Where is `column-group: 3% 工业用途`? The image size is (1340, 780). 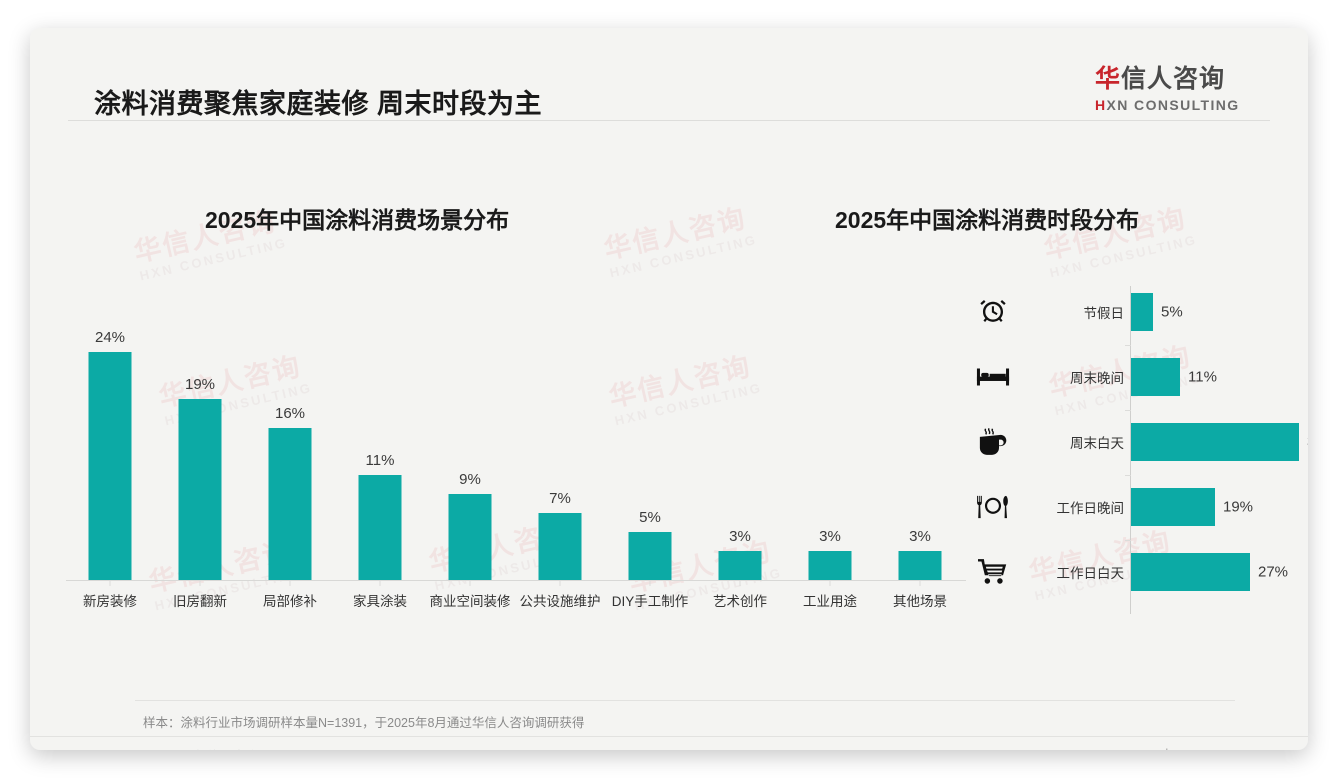 column-group: 3% 工业用途 is located at coordinates (830, 472).